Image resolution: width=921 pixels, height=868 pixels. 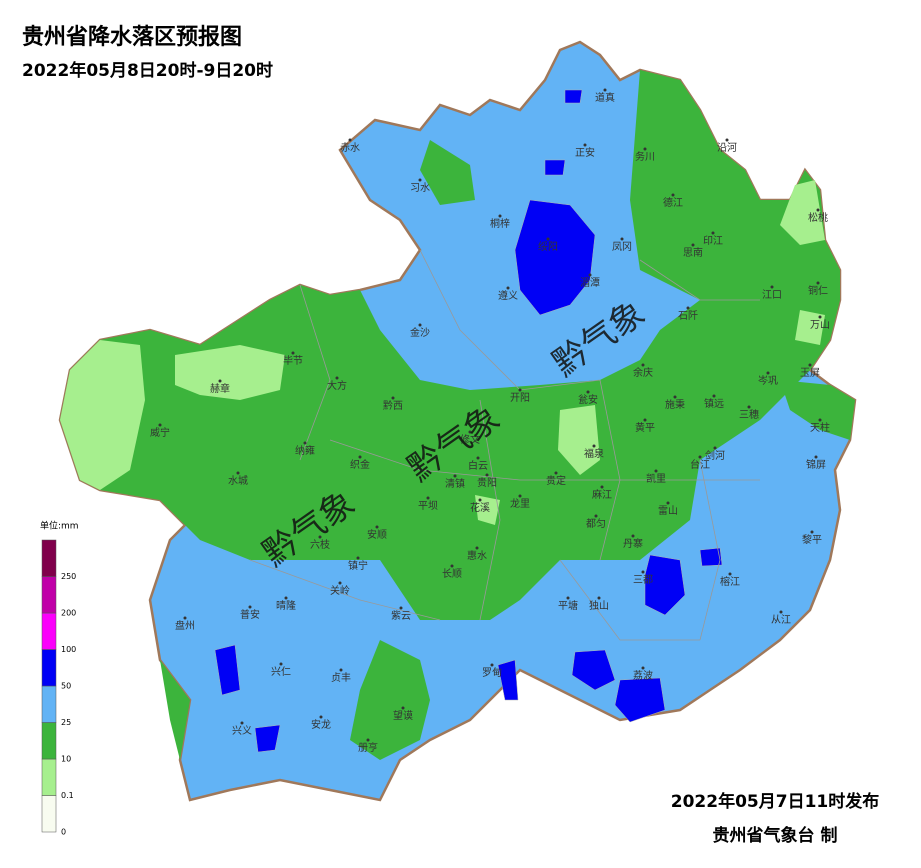 What do you see at coordinates (599, 605) in the screenshot?
I see `county-name: 独山` at bounding box center [599, 605].